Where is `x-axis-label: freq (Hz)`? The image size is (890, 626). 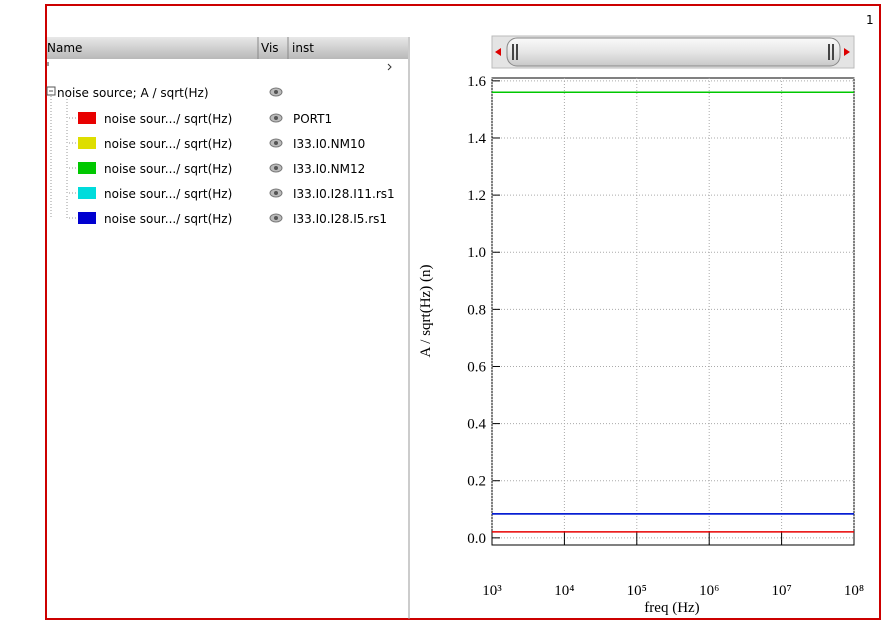
x-axis-label: freq (Hz) is located at coordinates (671, 608).